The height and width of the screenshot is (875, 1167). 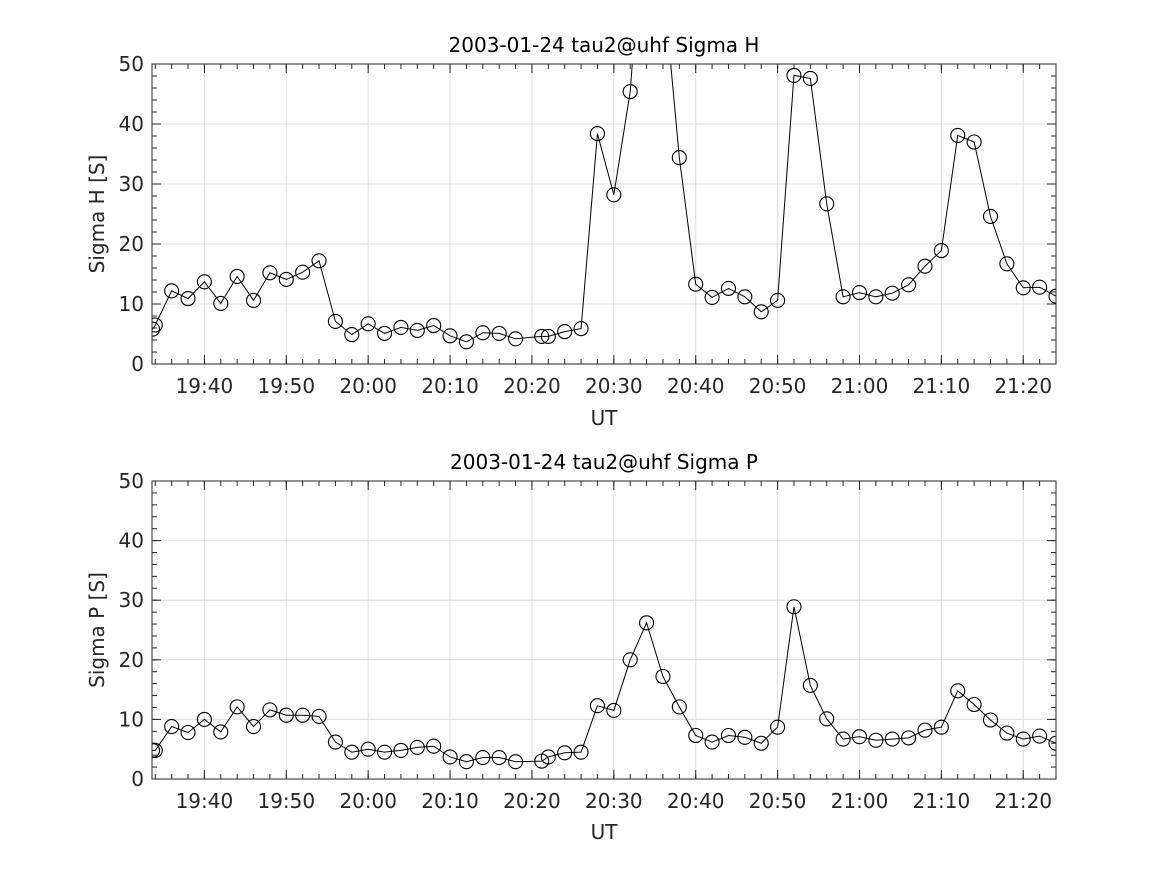 What do you see at coordinates (205, 386) in the screenshot?
I see `sigma-h-x-tick-label: 19:40` at bounding box center [205, 386].